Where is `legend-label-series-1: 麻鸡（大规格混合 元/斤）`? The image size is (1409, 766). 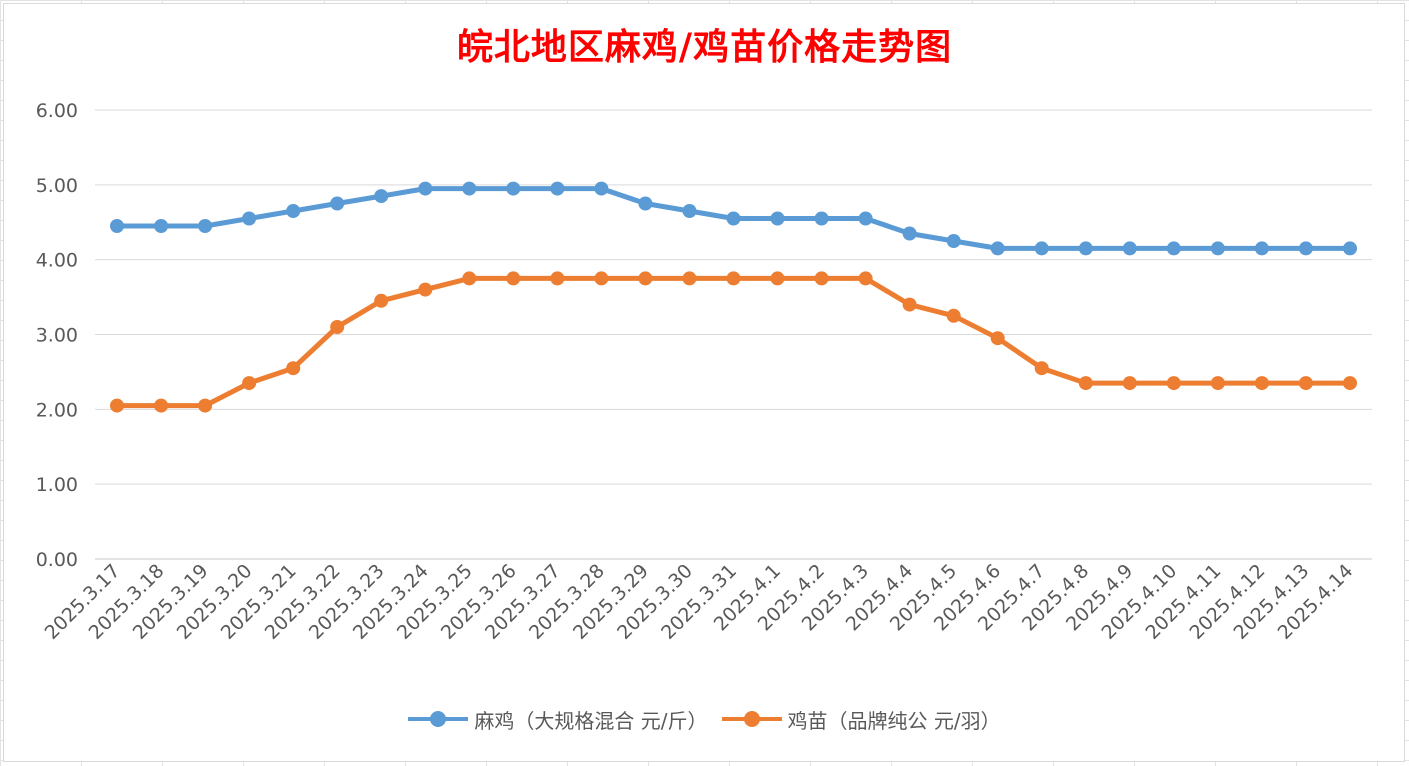 legend-label-series-1: 麻鸡（大规格混合 元/斤） is located at coordinates (591, 720).